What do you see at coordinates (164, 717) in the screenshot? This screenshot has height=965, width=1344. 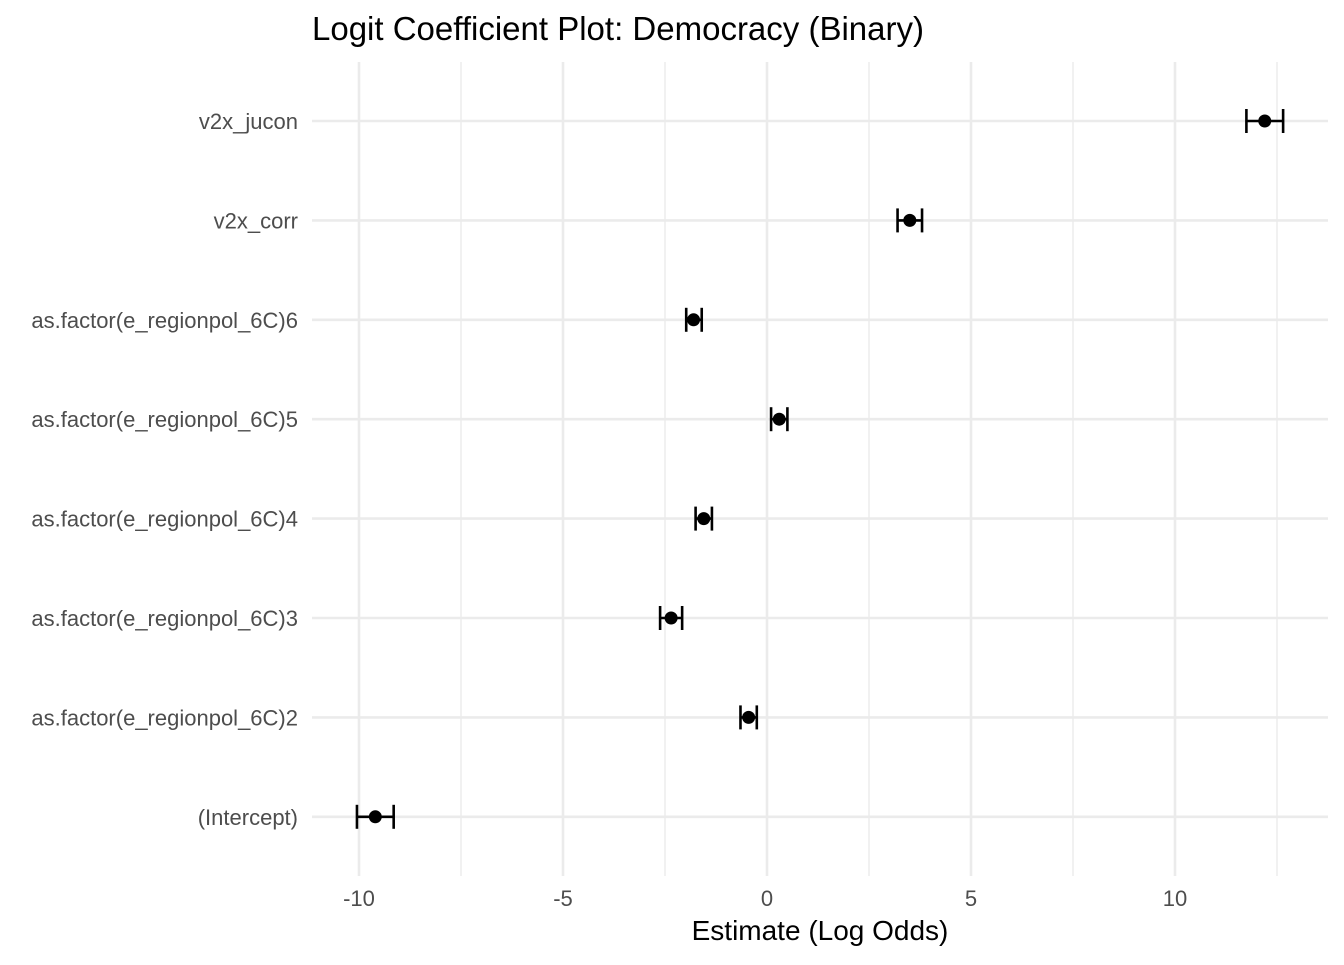 I see `y-tick-label: as.factor(e_regionpol_6C)2` at bounding box center [164, 717].